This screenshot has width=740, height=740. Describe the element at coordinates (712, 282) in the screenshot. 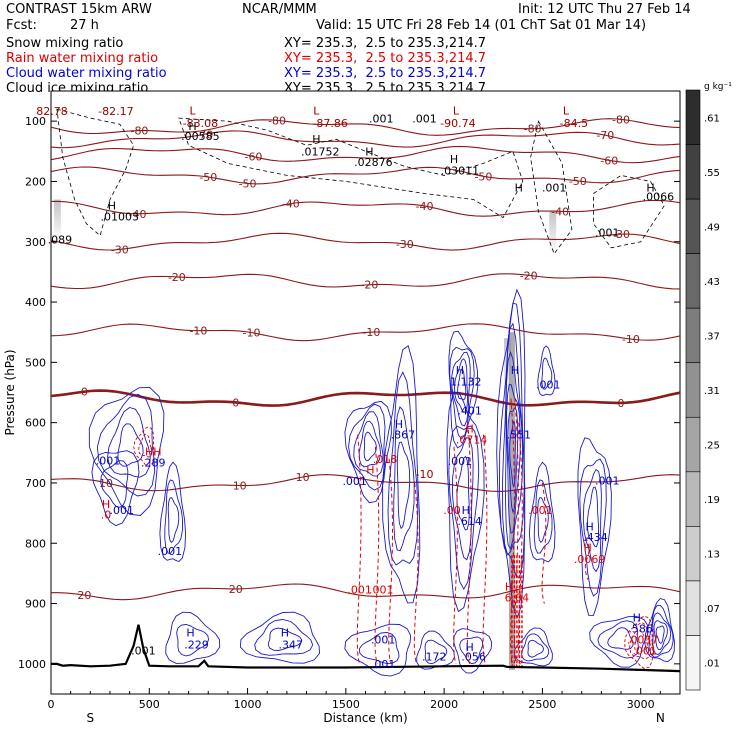

I see `colorbar-label: .43` at that location.